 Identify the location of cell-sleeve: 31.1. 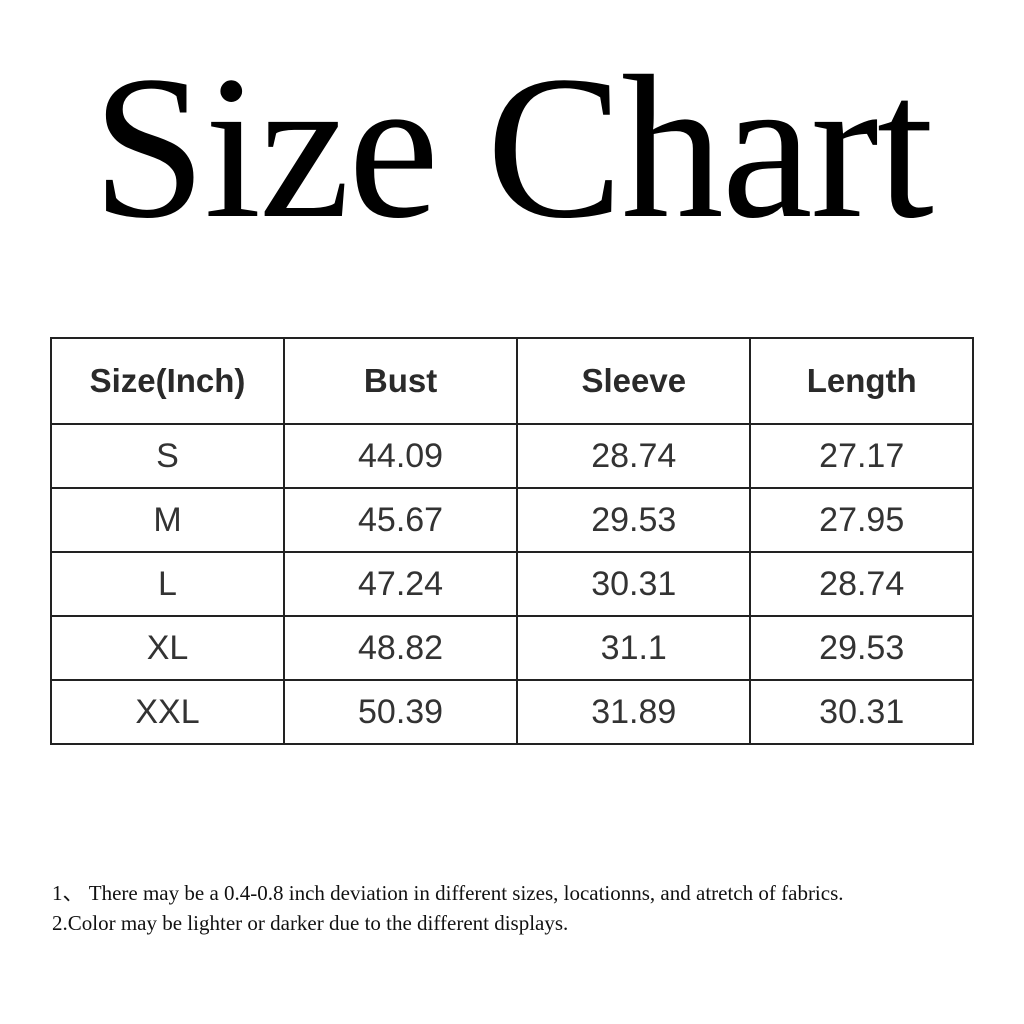
(634, 648).